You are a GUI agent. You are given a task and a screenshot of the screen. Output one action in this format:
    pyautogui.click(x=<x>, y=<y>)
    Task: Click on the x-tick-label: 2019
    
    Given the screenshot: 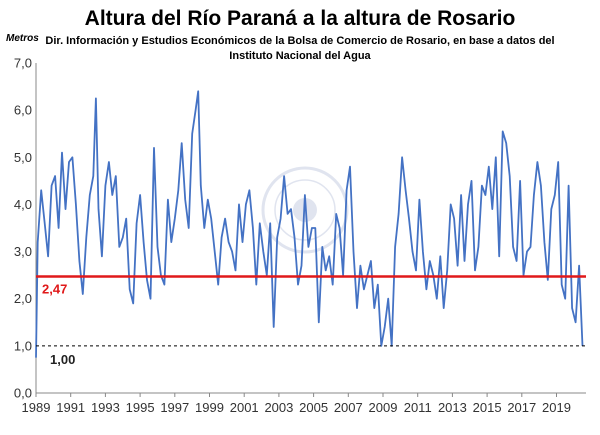 What is the action you would take?
    pyautogui.click(x=556, y=407)
    